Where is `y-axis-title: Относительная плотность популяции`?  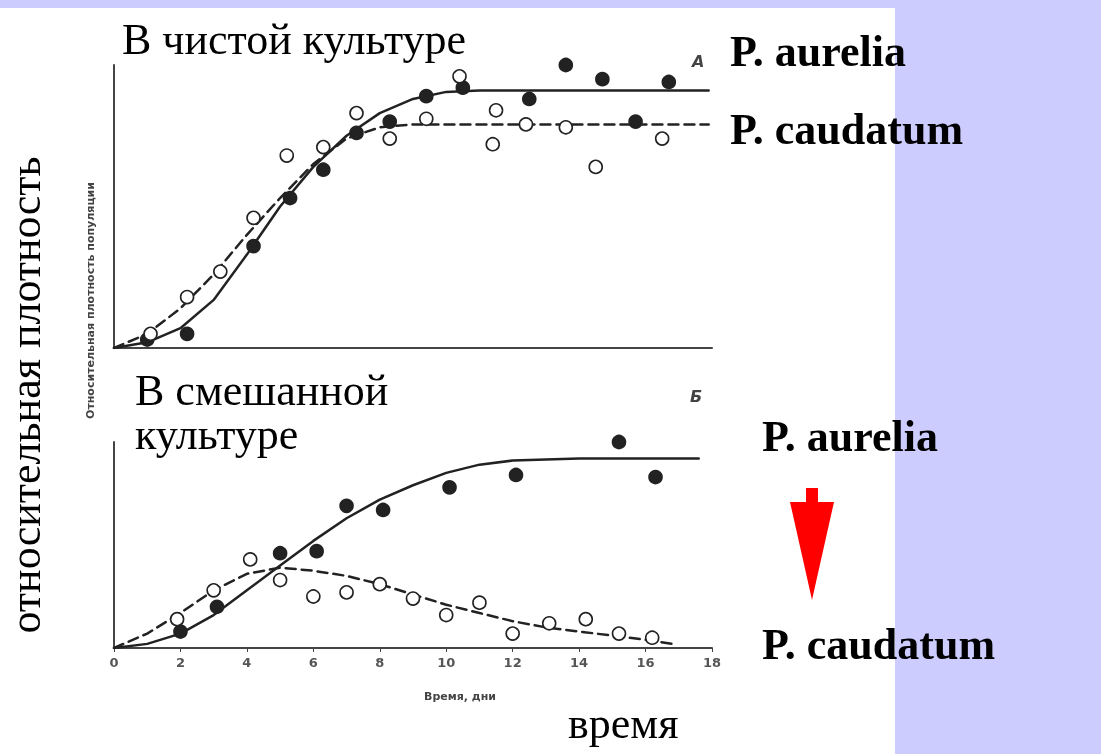
y-axis-title: Относительная плотность популяции is located at coordinates (90, 300).